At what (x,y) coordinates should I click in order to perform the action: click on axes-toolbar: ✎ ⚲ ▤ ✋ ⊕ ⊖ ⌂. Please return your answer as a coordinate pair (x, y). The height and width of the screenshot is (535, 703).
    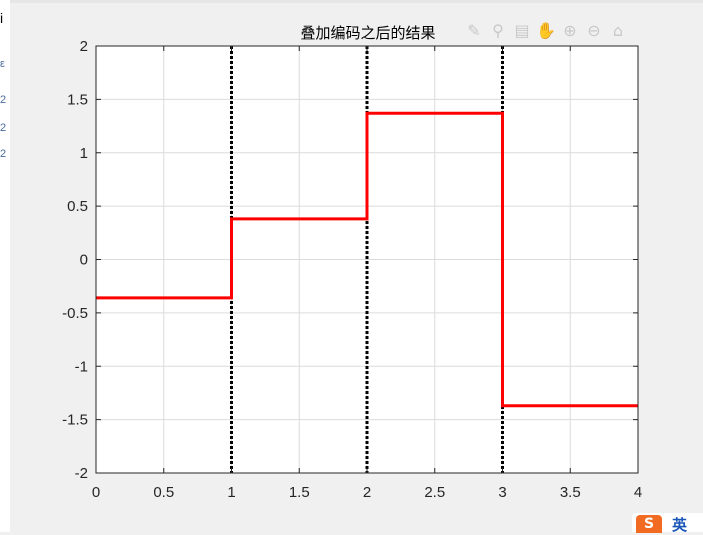
    Looking at the image, I should click on (546, 32).